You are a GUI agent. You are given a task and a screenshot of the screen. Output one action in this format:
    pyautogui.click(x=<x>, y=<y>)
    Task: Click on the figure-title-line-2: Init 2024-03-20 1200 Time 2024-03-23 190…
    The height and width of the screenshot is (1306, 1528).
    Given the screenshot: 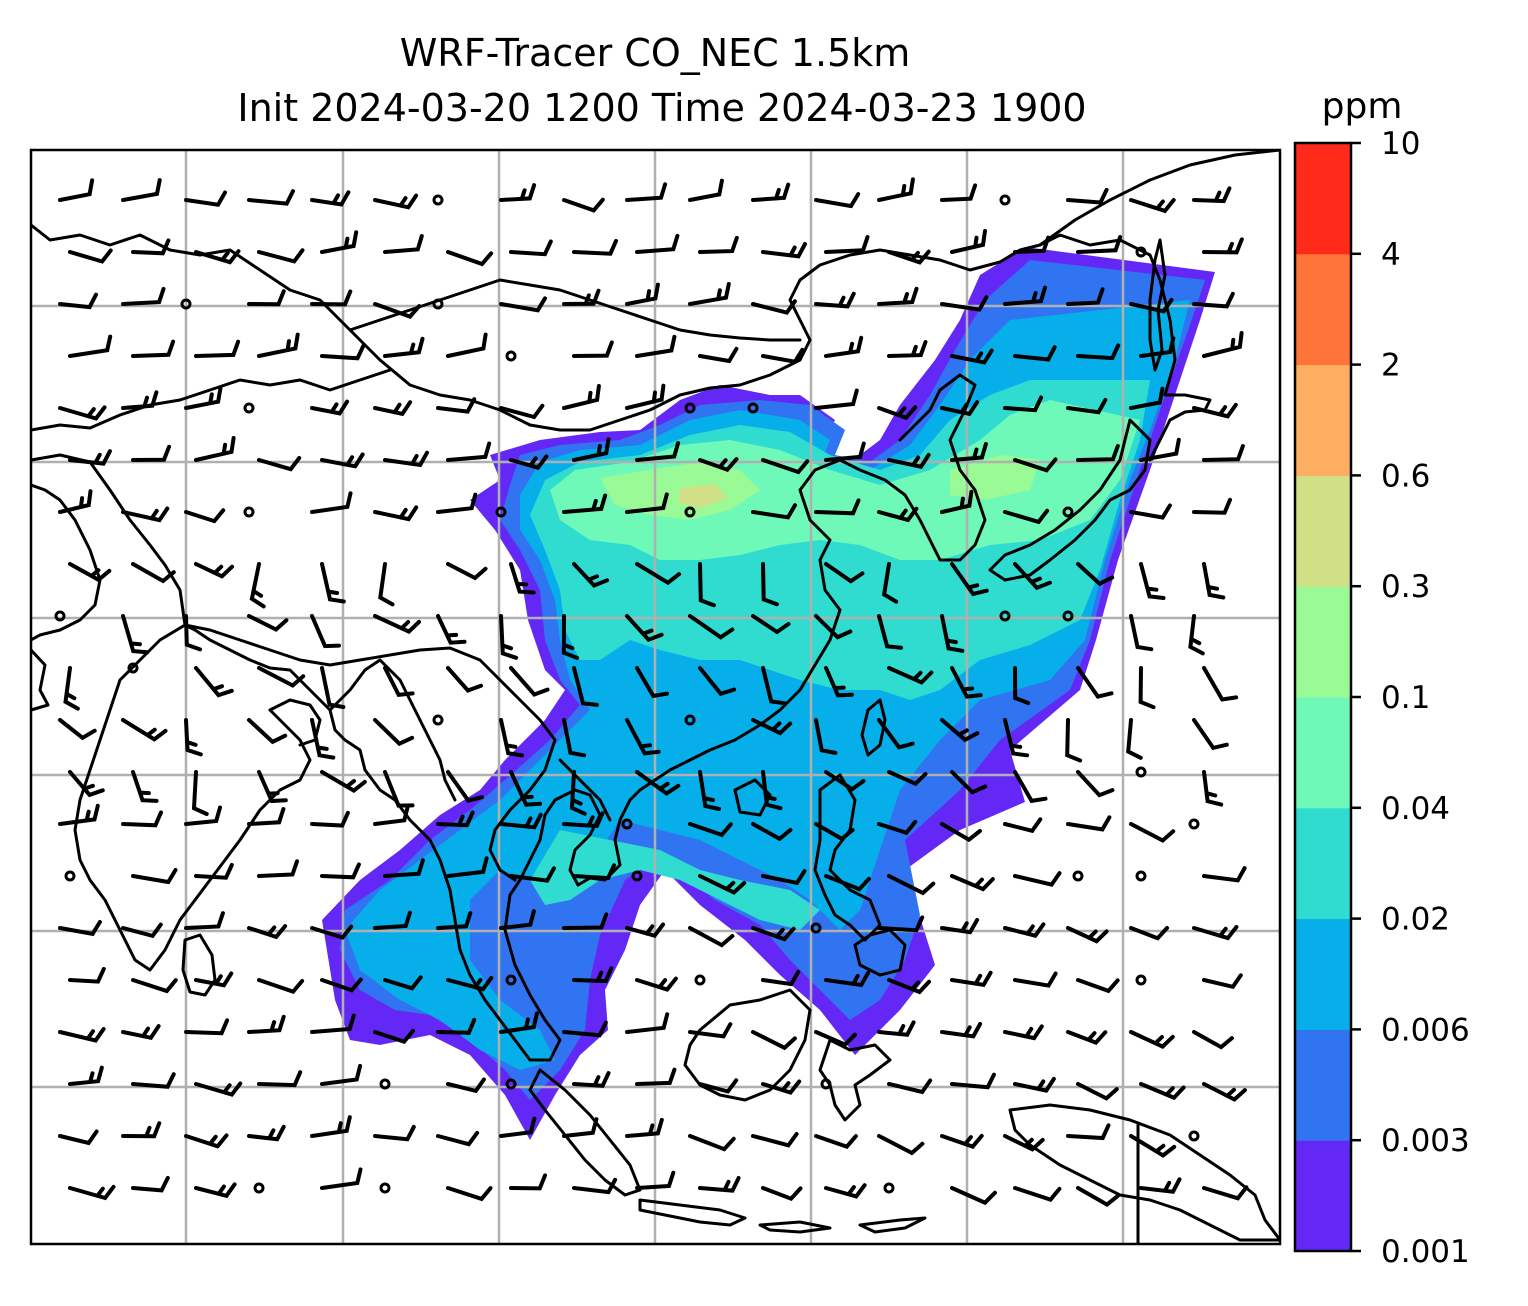 What is the action you would take?
    pyautogui.click(x=661, y=108)
    